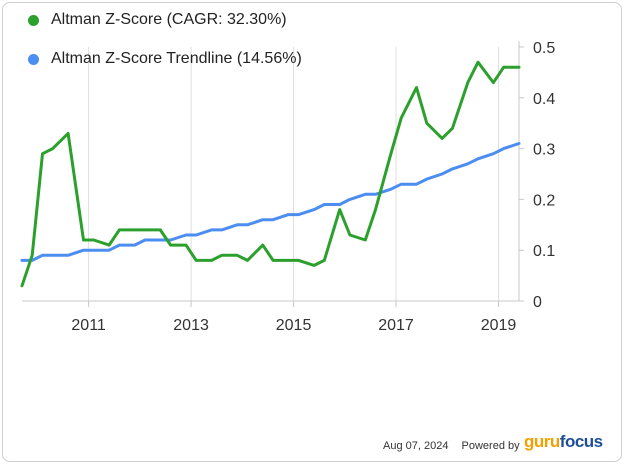 The height and width of the screenshot is (466, 626). Describe the element at coordinates (544, 150) in the screenshot. I see `y-tick-label: 0.3` at that location.